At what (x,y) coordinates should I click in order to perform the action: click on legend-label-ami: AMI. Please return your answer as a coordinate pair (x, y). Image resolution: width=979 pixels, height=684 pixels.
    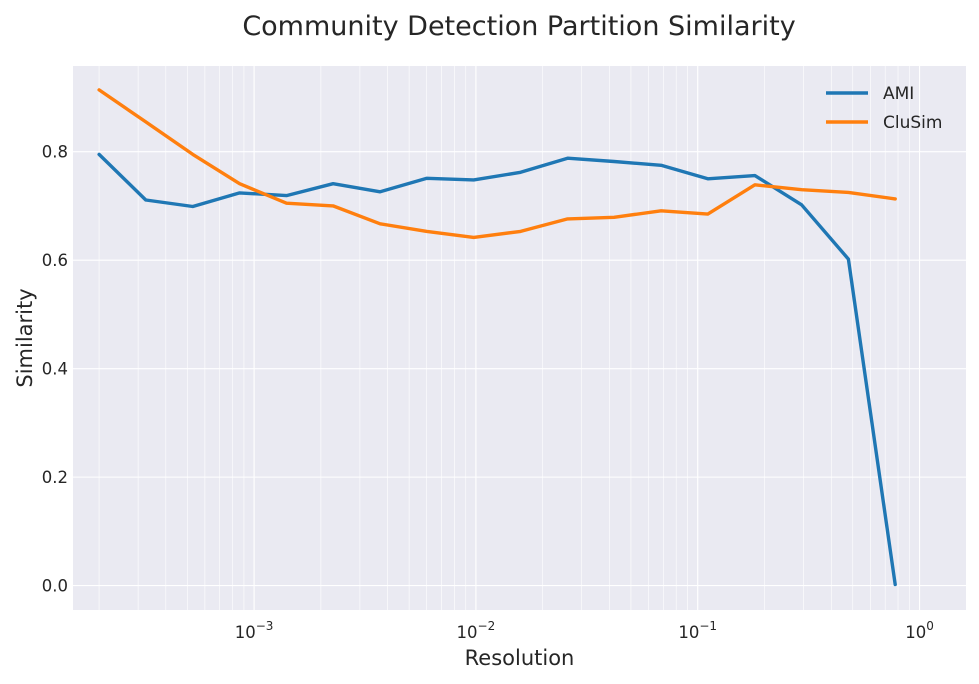
    Looking at the image, I should click on (898, 94).